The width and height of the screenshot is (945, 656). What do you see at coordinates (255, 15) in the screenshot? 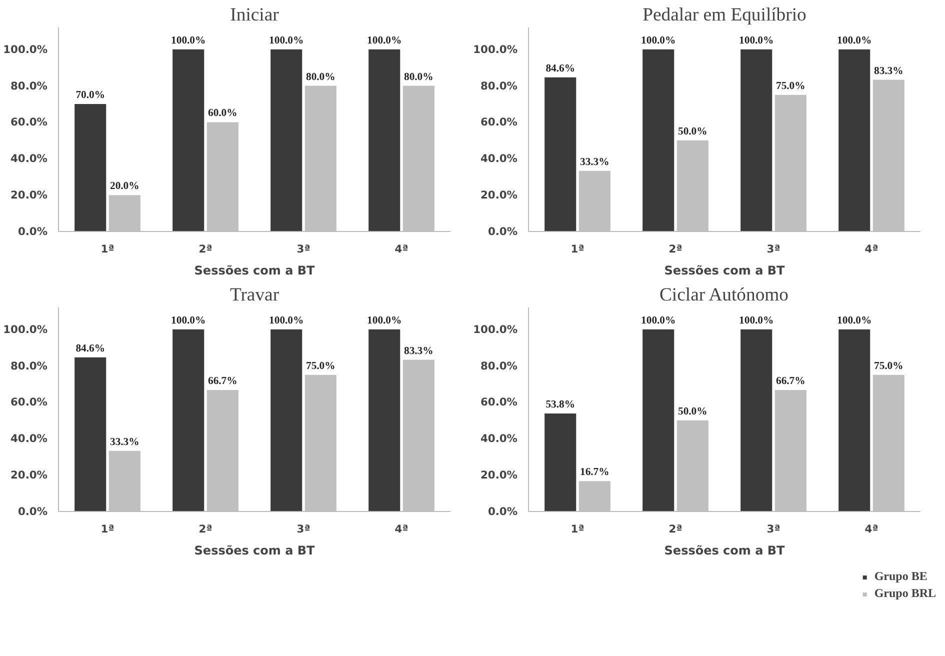
I see `chart-title: Iniciar` at bounding box center [255, 15].